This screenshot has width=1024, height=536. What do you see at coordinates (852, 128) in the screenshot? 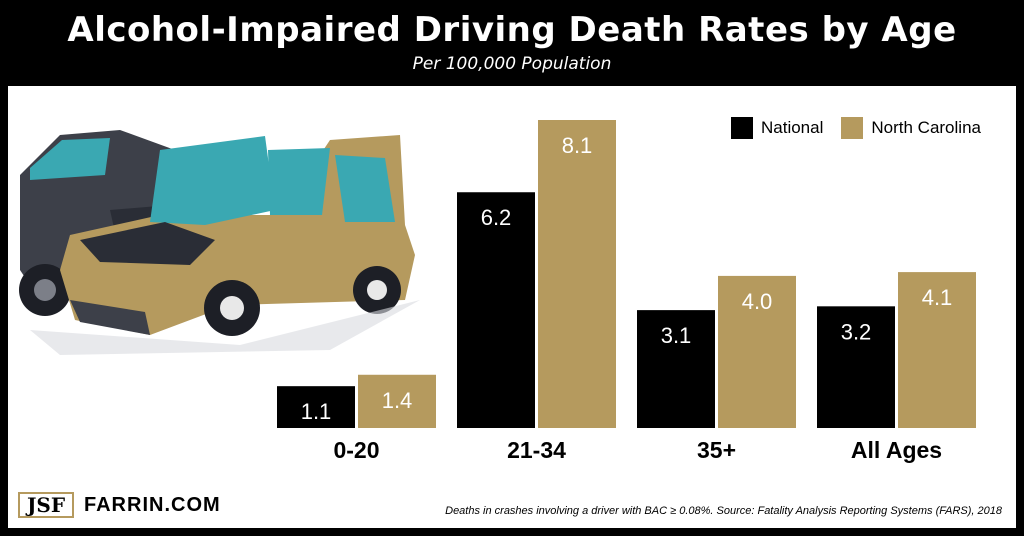
I see `legend-swatch-north-carolina` at bounding box center [852, 128].